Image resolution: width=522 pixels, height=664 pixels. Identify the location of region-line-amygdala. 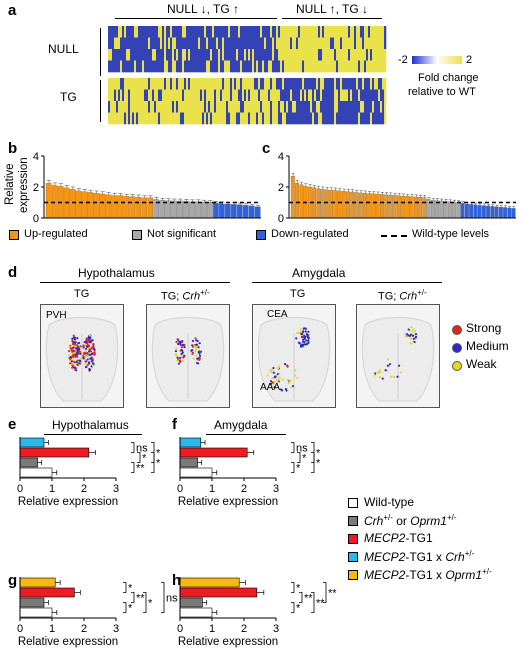
(347, 282).